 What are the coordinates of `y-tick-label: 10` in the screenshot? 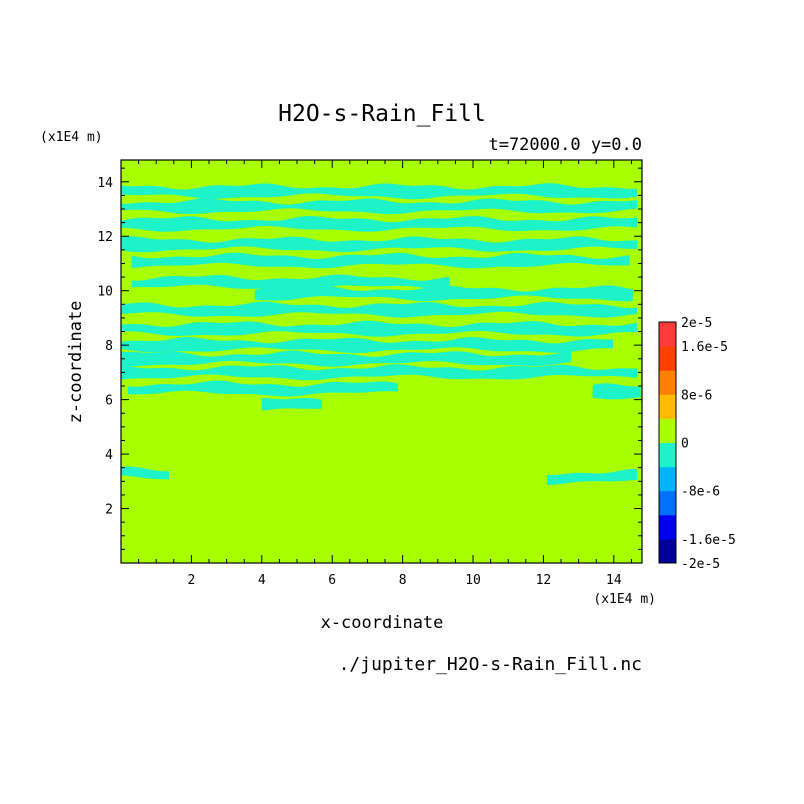 It's located at (105, 292).